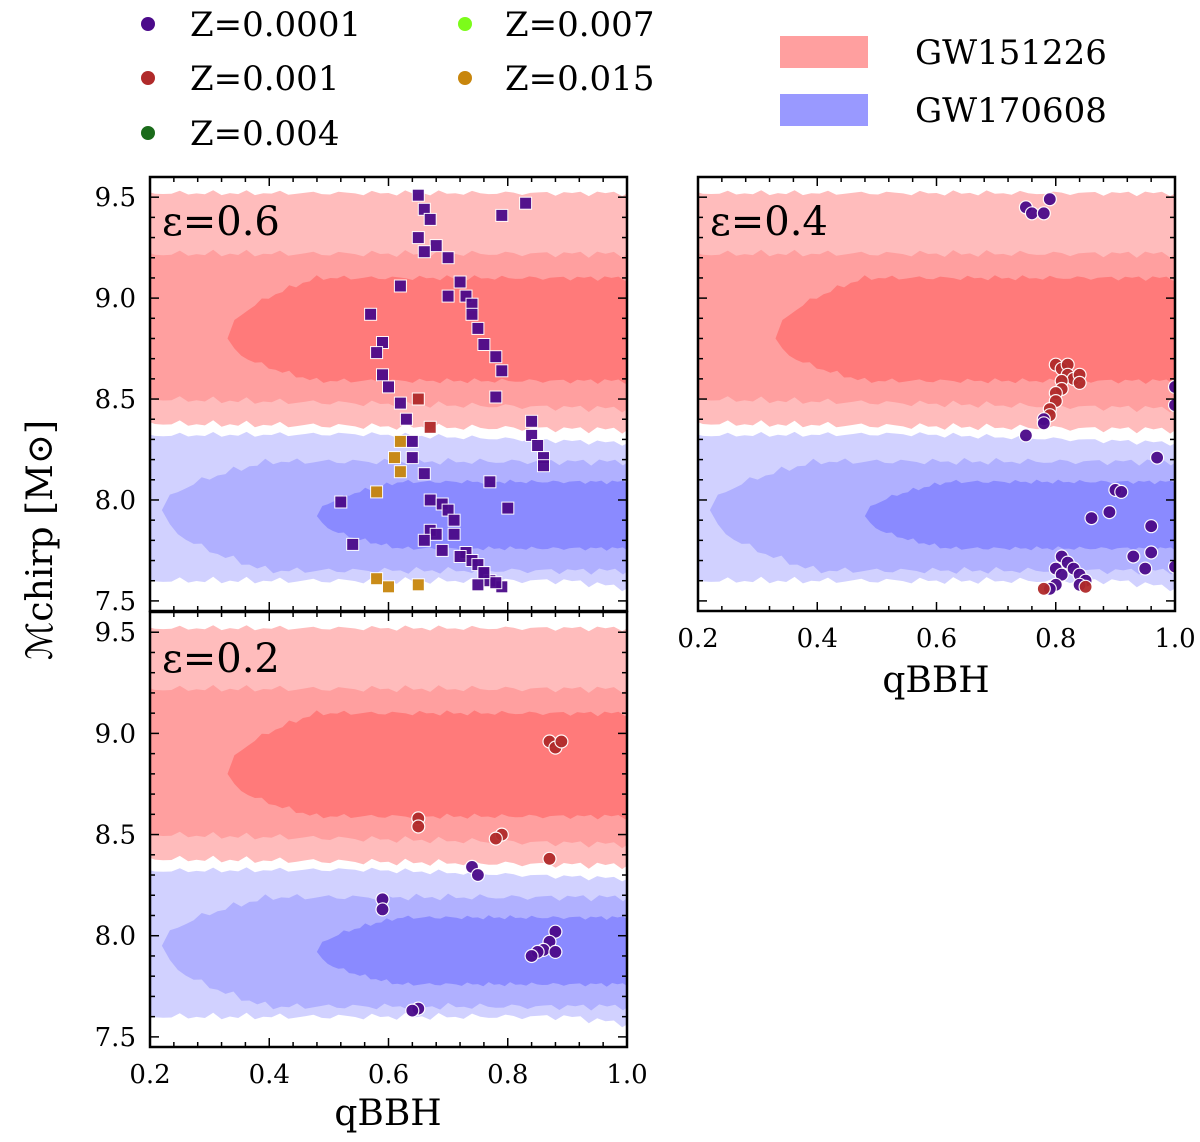 Image resolution: width=1200 pixels, height=1142 pixels. Describe the element at coordinates (465, 24) in the screenshot. I see `legend-marker-z007` at that location.